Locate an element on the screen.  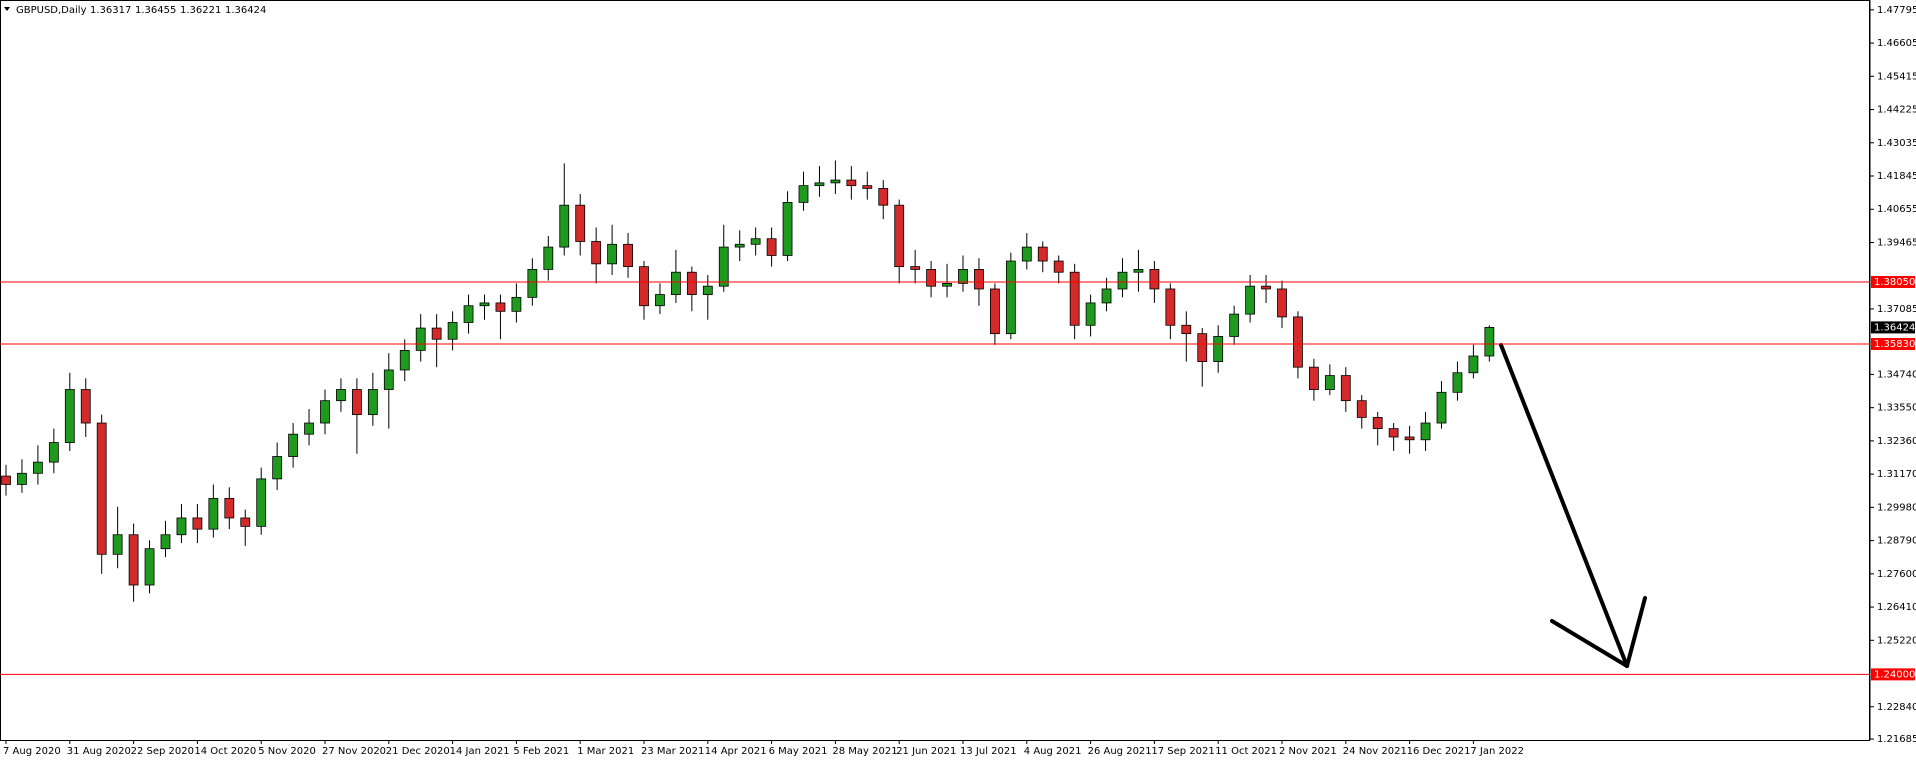
x-tick-label: 24 Nov 2021 is located at coordinates (1375, 751).